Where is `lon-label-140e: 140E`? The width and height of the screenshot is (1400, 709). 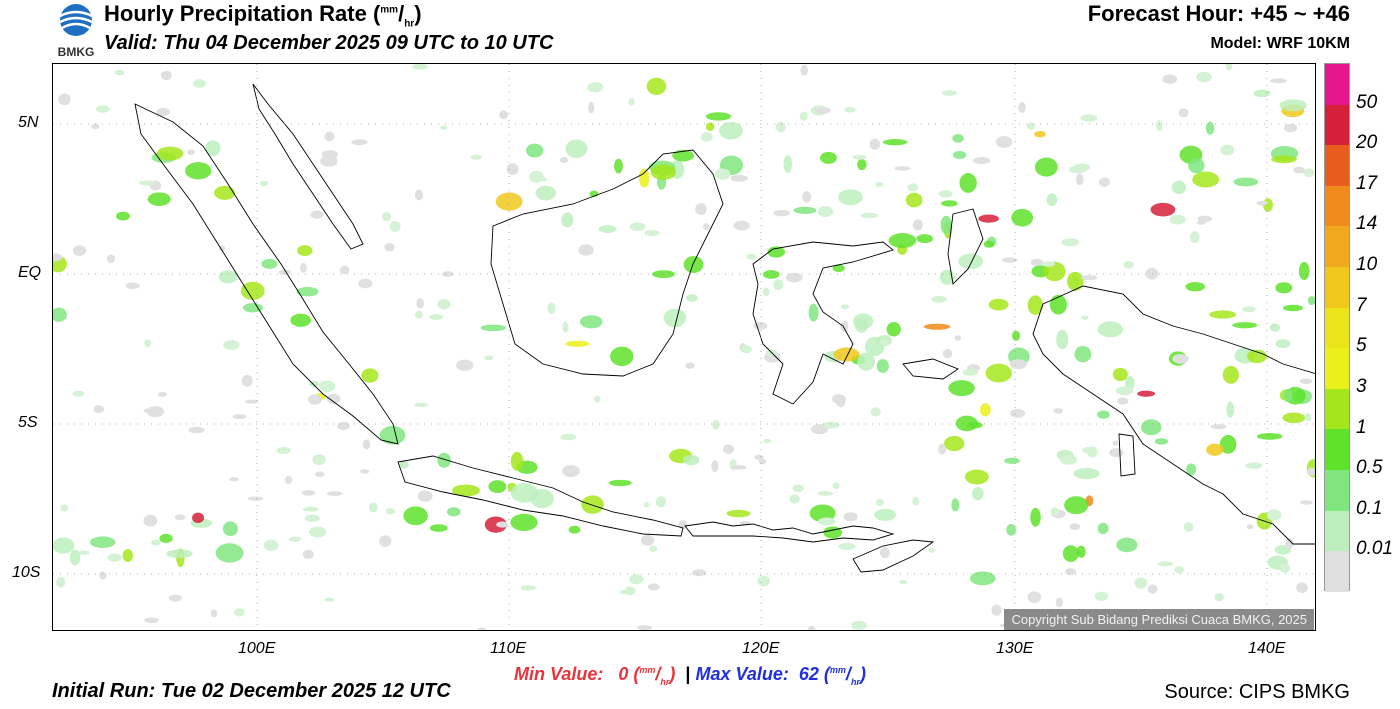
lon-label-140e: 140E is located at coordinates (1267, 648).